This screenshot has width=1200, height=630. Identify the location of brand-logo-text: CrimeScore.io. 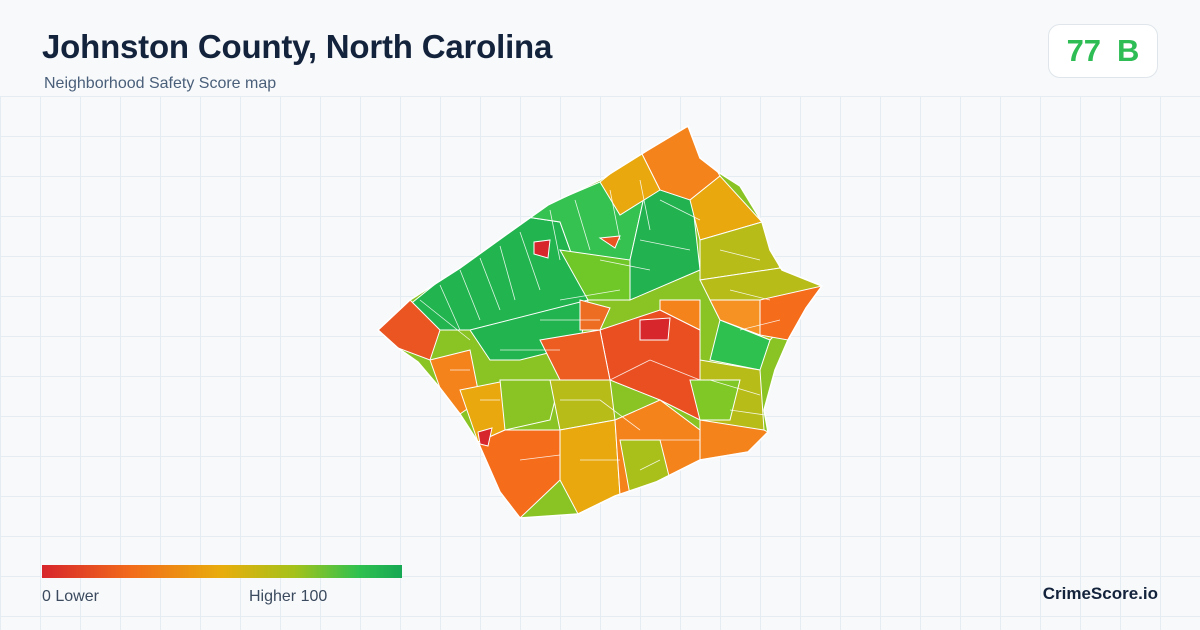
(1100, 593).